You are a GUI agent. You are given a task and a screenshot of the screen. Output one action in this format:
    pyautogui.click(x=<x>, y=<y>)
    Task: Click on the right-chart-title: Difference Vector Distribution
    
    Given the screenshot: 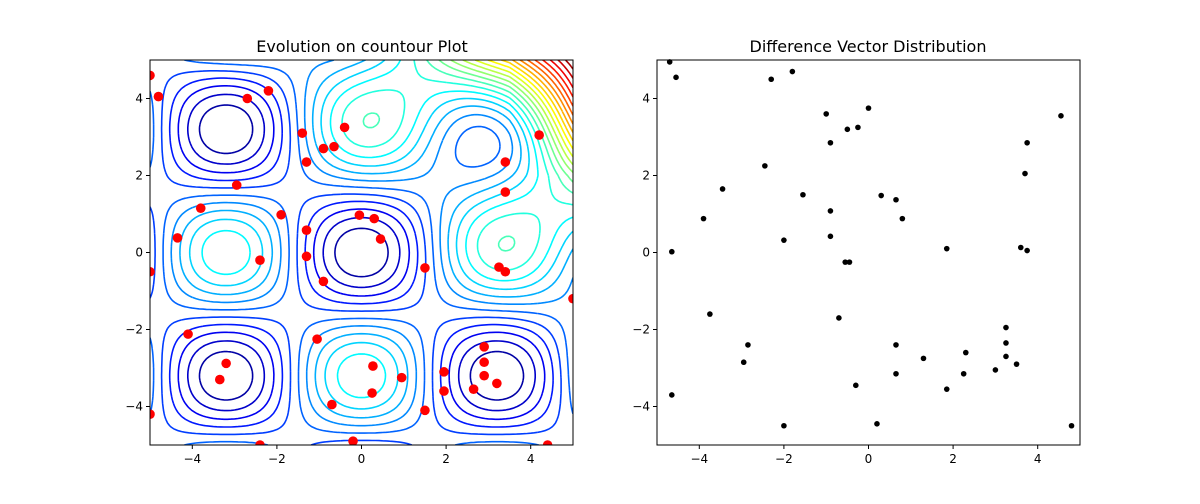 What is the action you would take?
    pyautogui.click(x=868, y=46)
    